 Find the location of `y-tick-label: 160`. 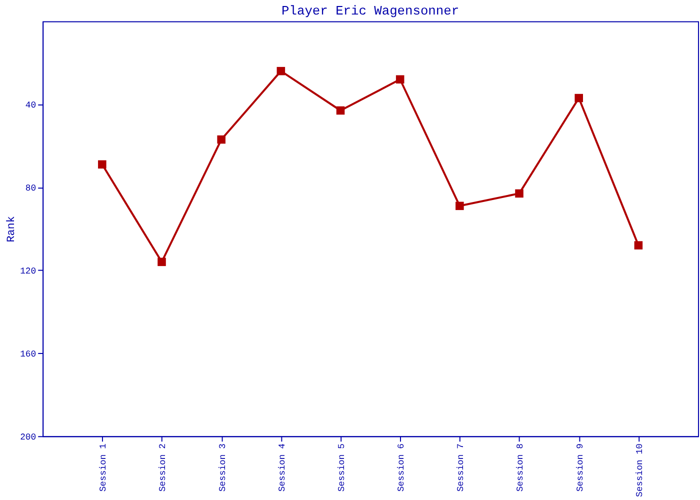

y-tick-label: 160 is located at coordinates (28, 355).